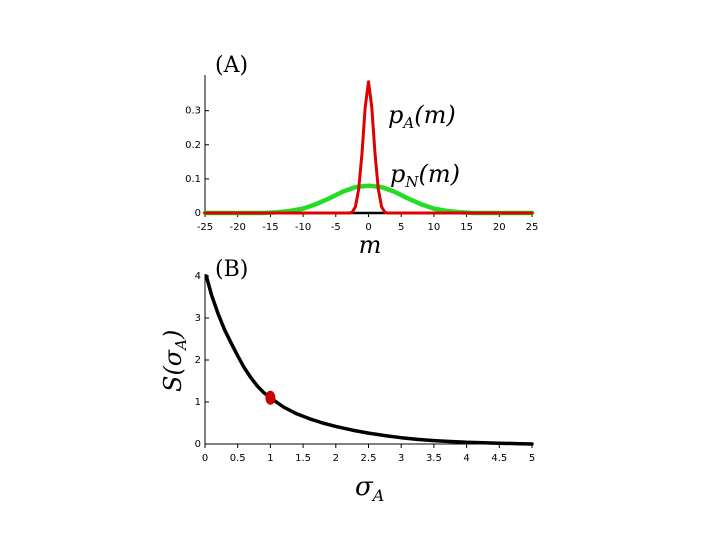  What do you see at coordinates (231, 269) in the screenshot?
I see `panel-label-b: (B)` at bounding box center [231, 269].